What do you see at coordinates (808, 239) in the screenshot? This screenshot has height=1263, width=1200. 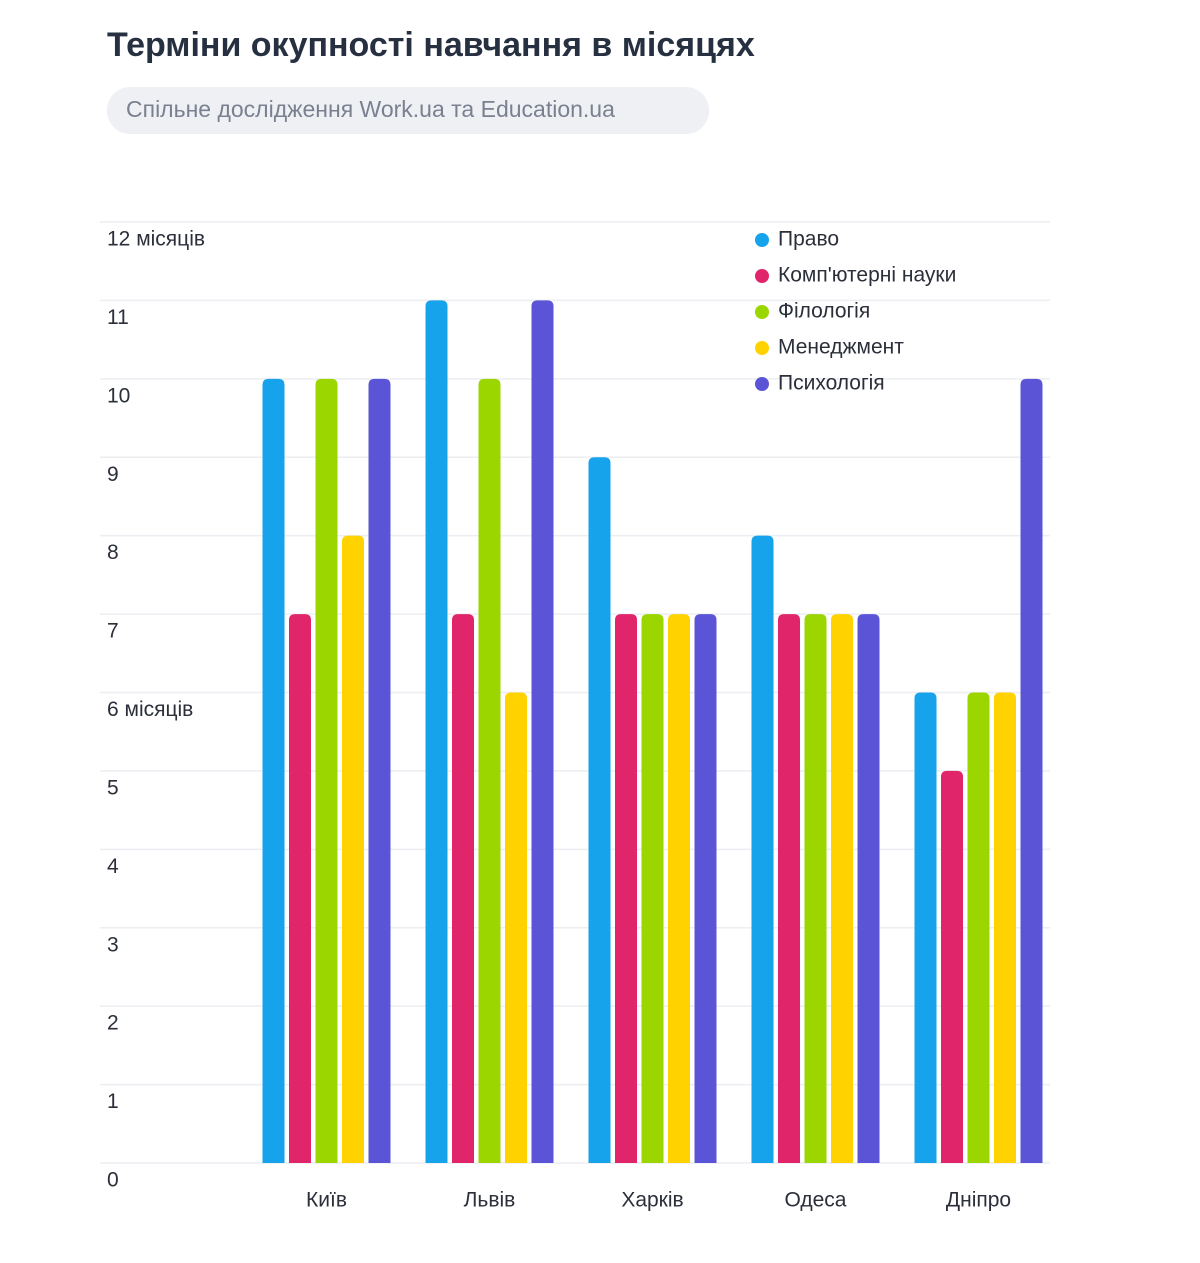 I see `legend-label: Право` at bounding box center [808, 239].